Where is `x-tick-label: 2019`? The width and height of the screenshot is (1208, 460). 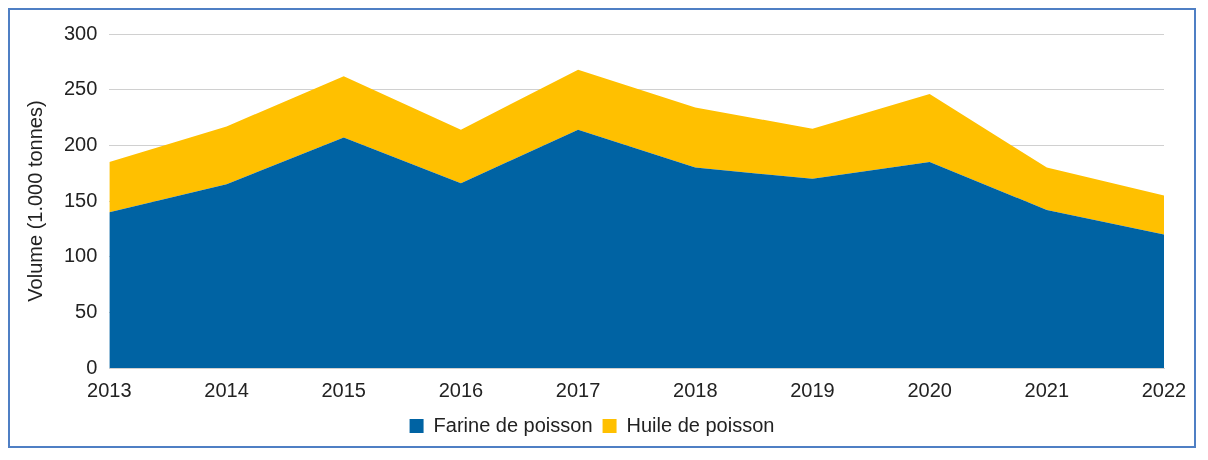 x-tick-label: 2019 is located at coordinates (812, 389).